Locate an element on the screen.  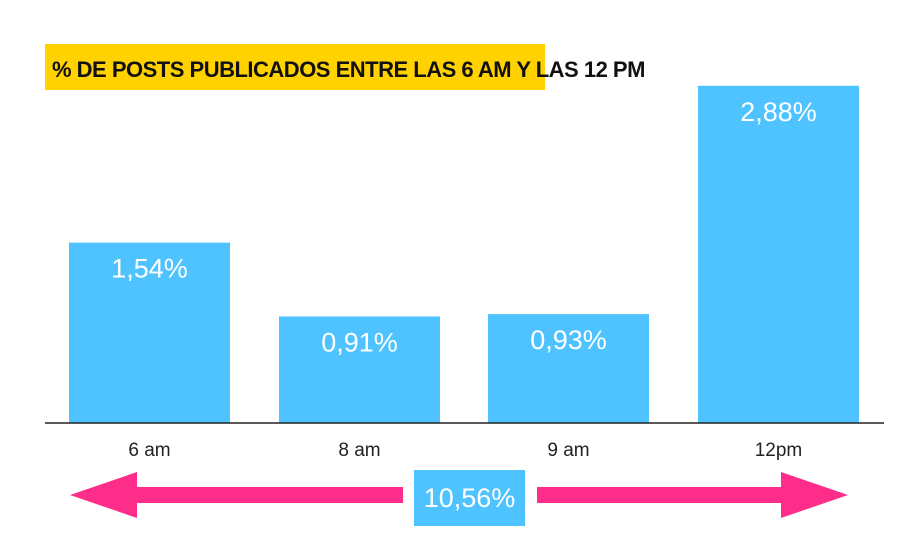
bar-8-am is located at coordinates (359, 369).